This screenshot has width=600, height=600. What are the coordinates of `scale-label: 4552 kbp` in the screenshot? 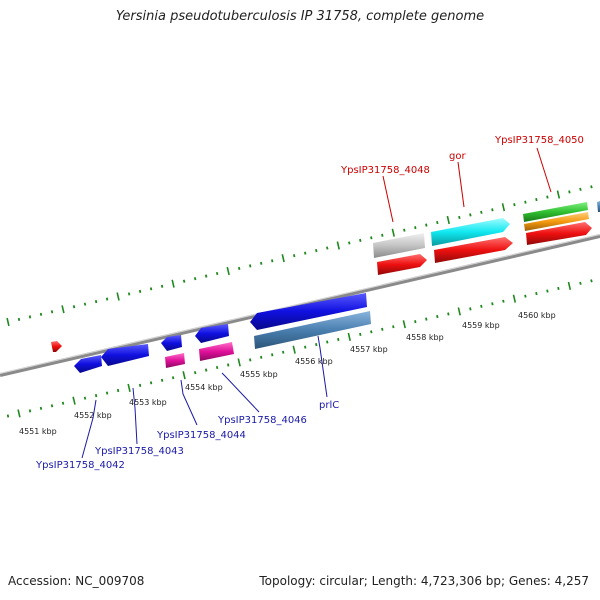 It's located at (93, 415).